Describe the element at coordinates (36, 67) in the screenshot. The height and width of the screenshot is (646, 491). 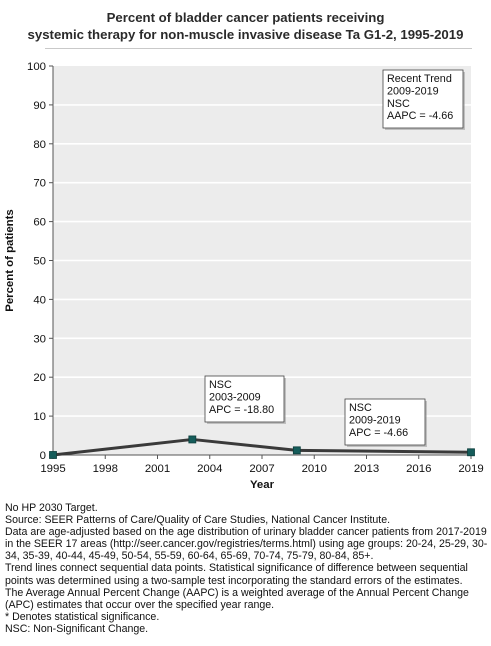
I see `y-tick-label: 100` at that location.